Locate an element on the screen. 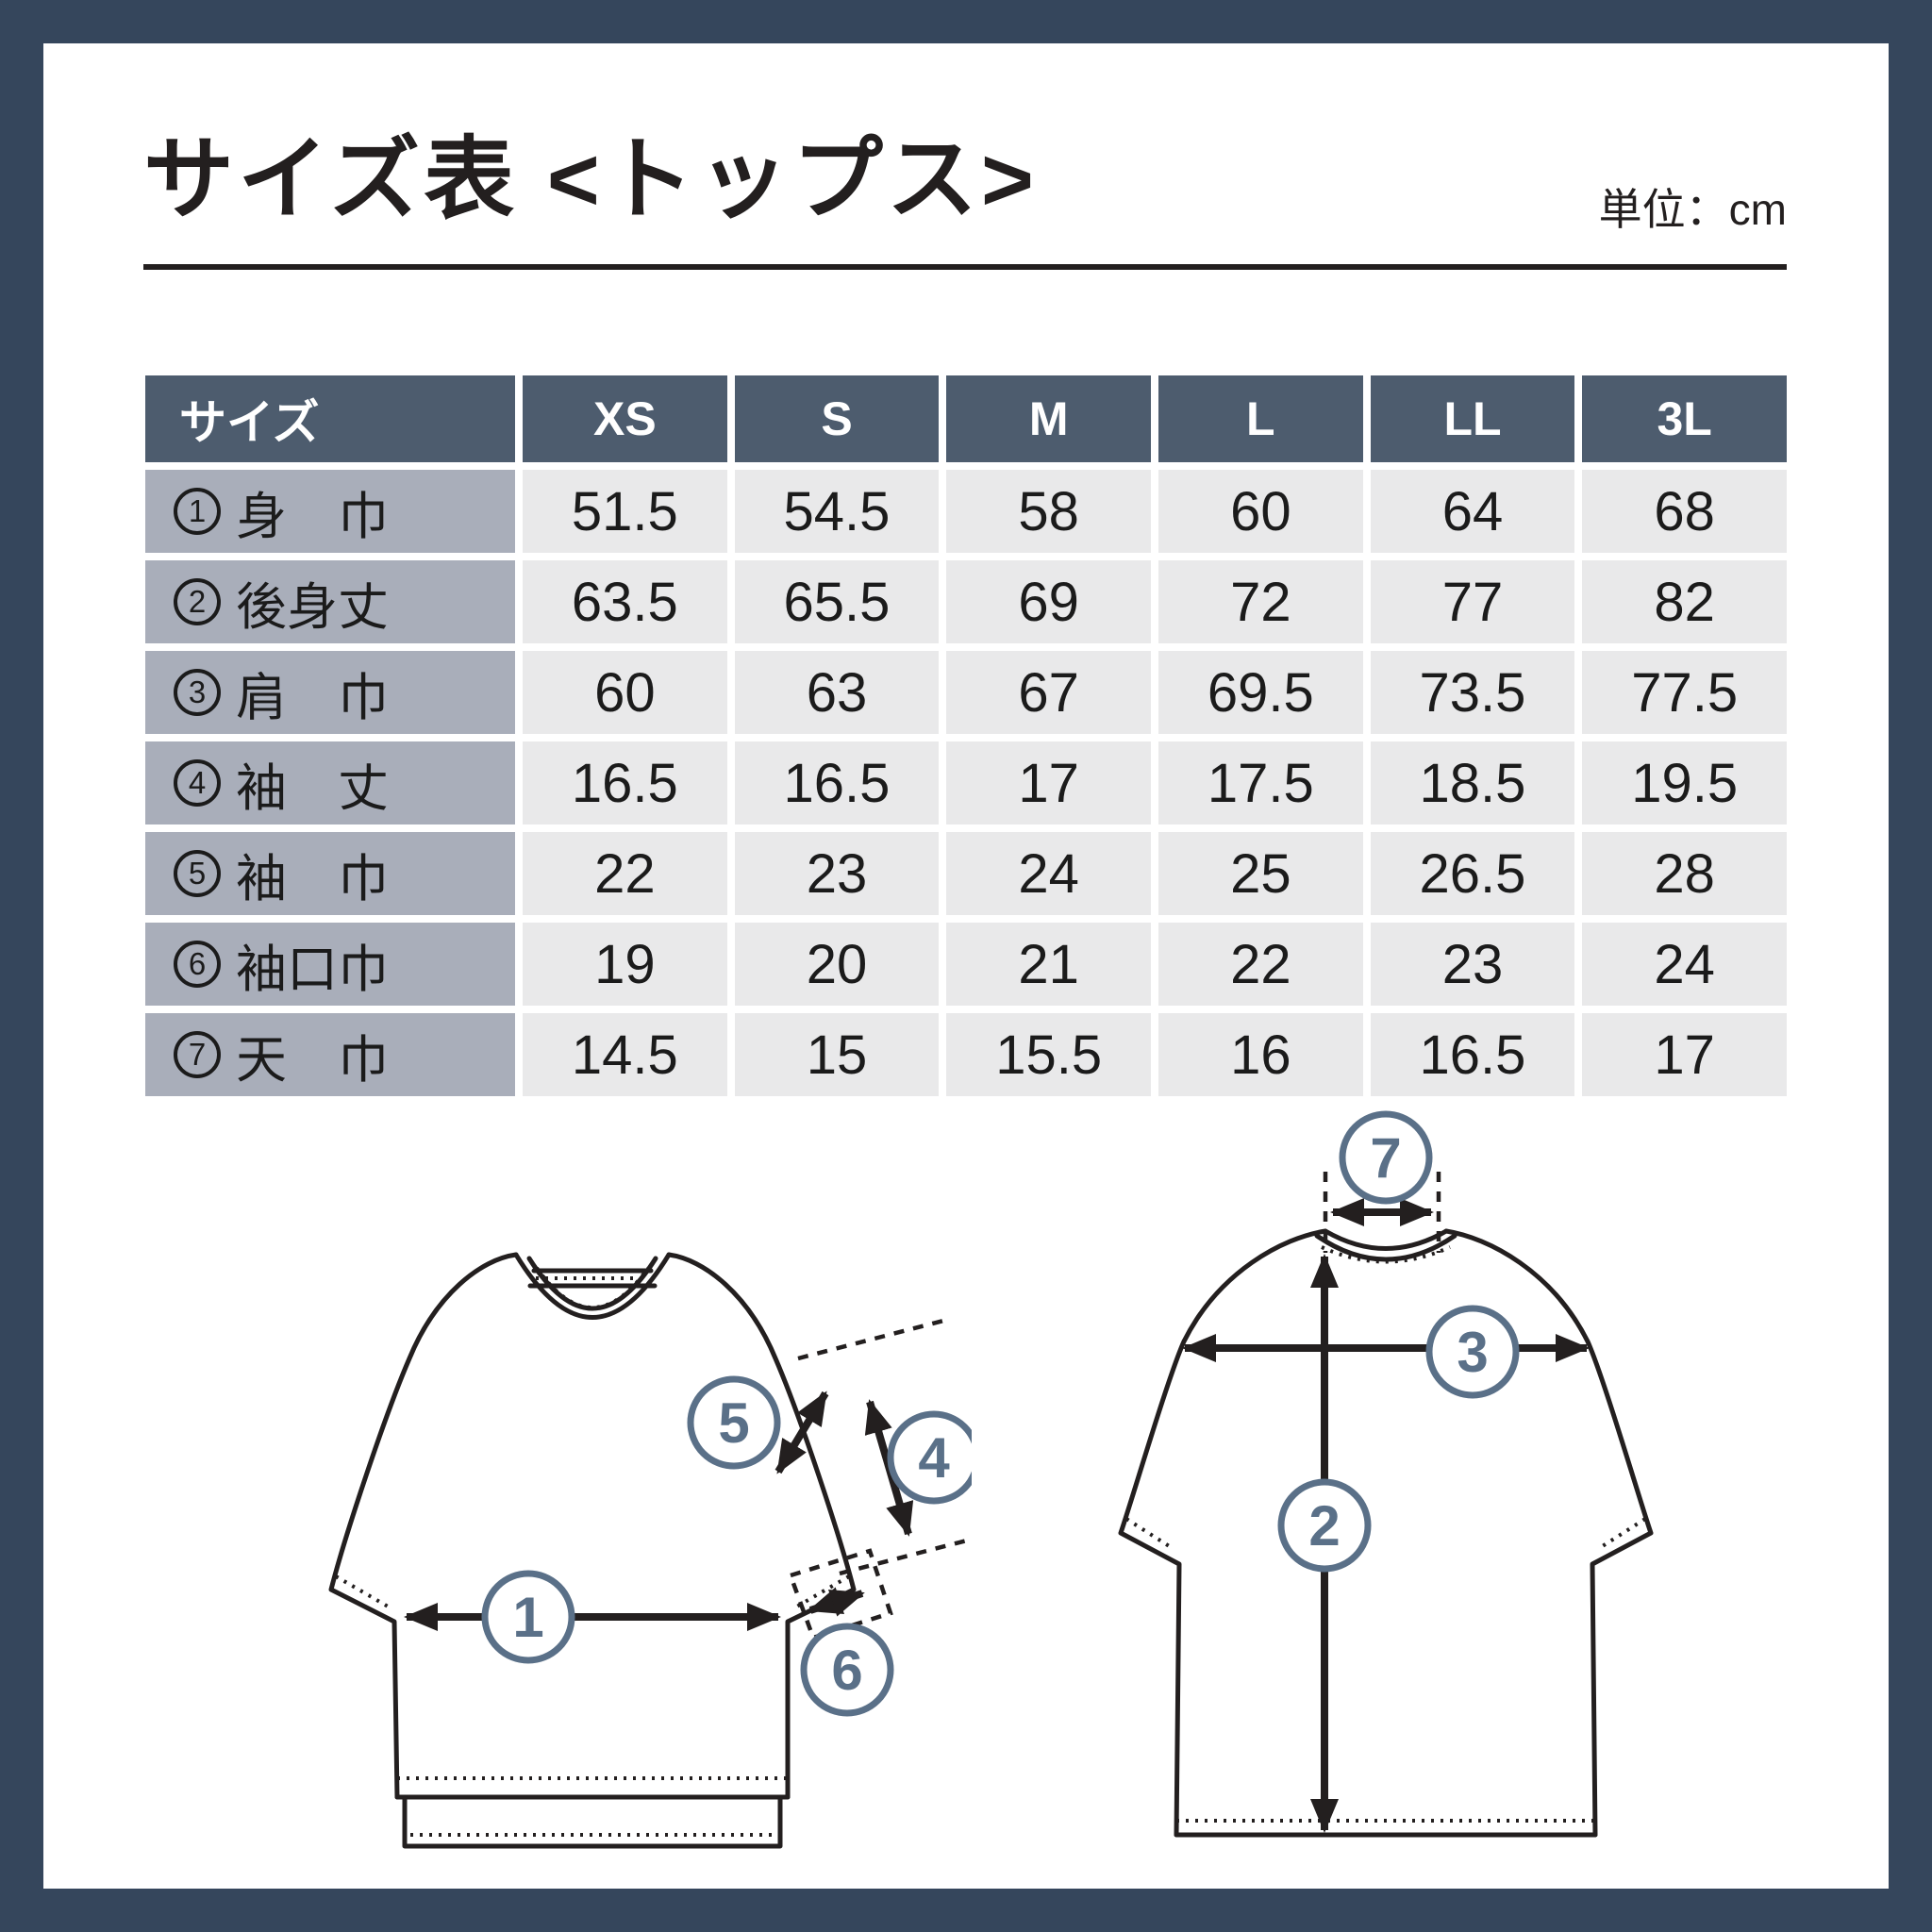  circled-number: 3 is located at coordinates (198, 692).